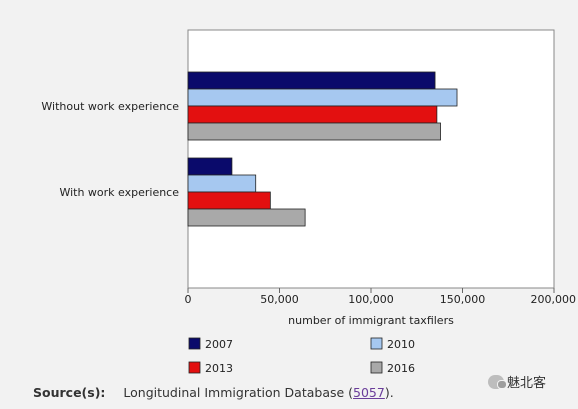  I want to click on x-tick-label: 50,000, so click(279, 299).